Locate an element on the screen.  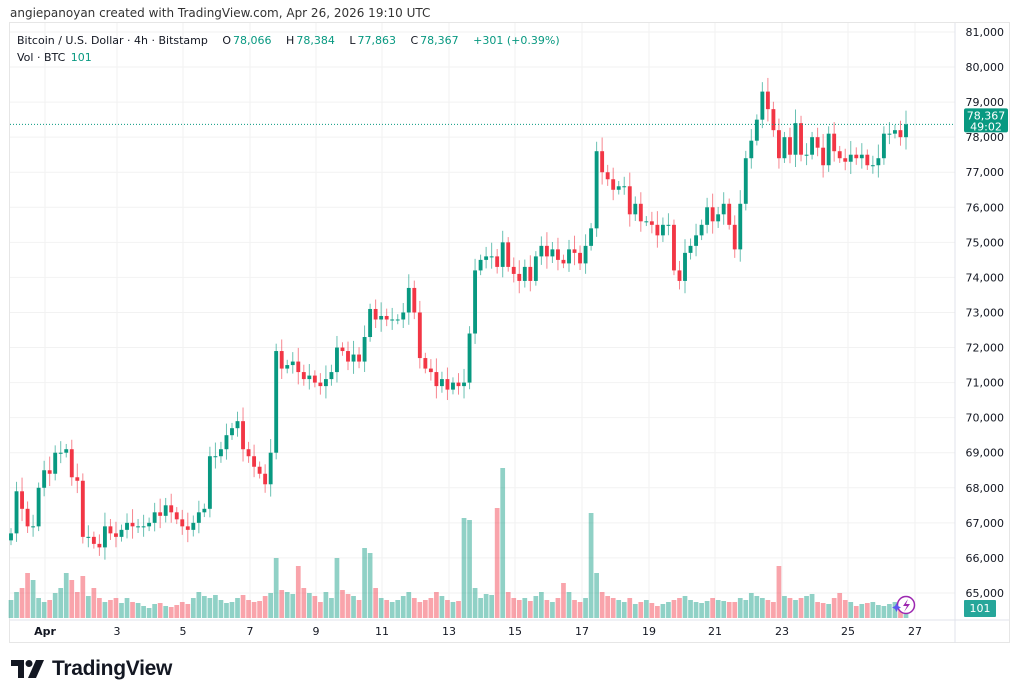
price-axis-label: 79,000 is located at coordinates (985, 102).